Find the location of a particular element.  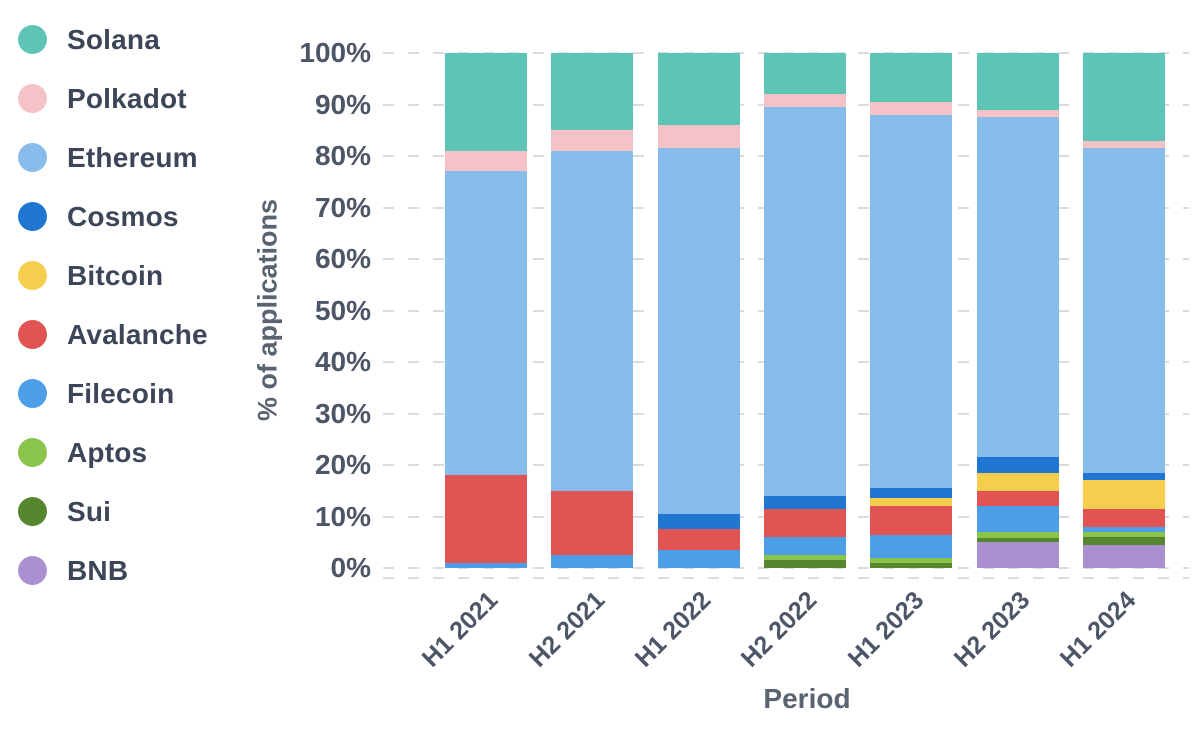

legend-item-sui: Sui is located at coordinates (113, 511).